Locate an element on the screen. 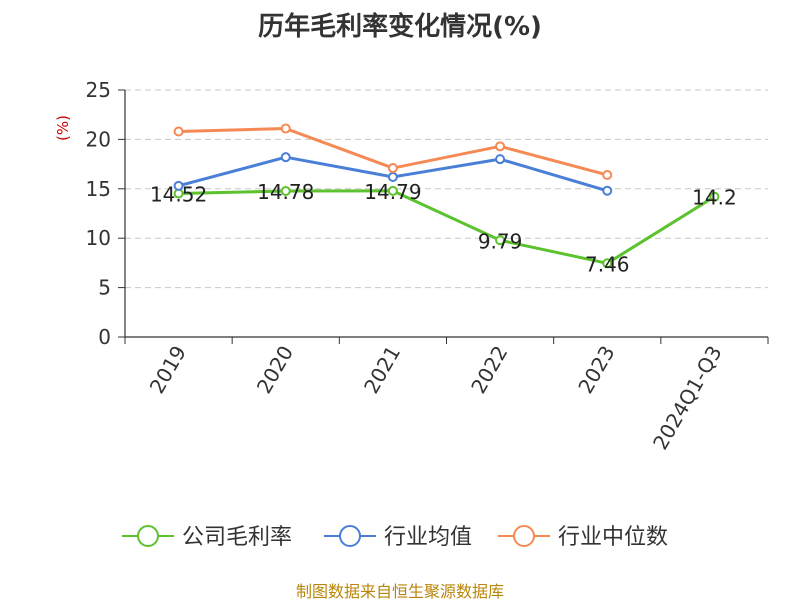 This screenshot has width=800, height=602. y-tick-label: 25 is located at coordinates (98, 90).